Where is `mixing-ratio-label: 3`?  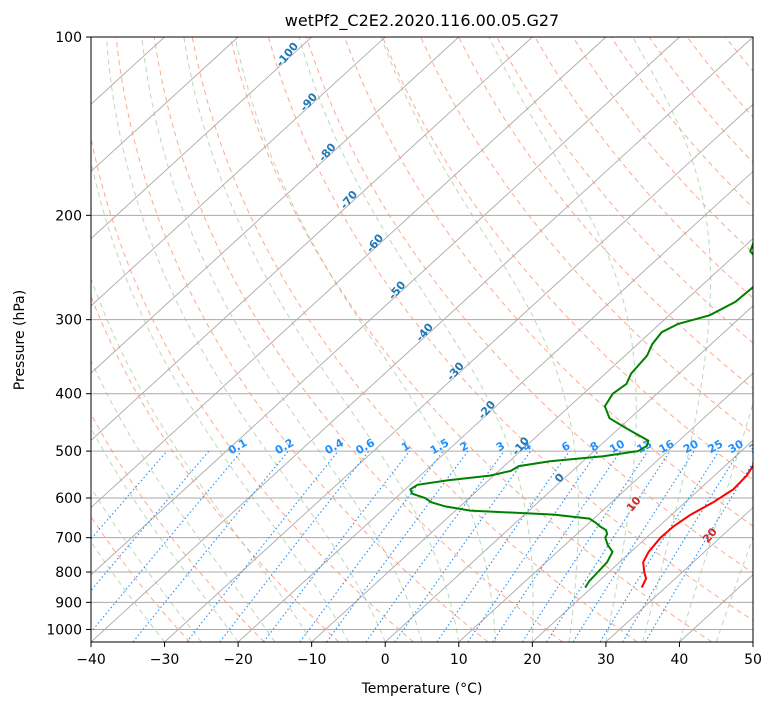
mixing-ratio-label: 3 is located at coordinates (500, 446).